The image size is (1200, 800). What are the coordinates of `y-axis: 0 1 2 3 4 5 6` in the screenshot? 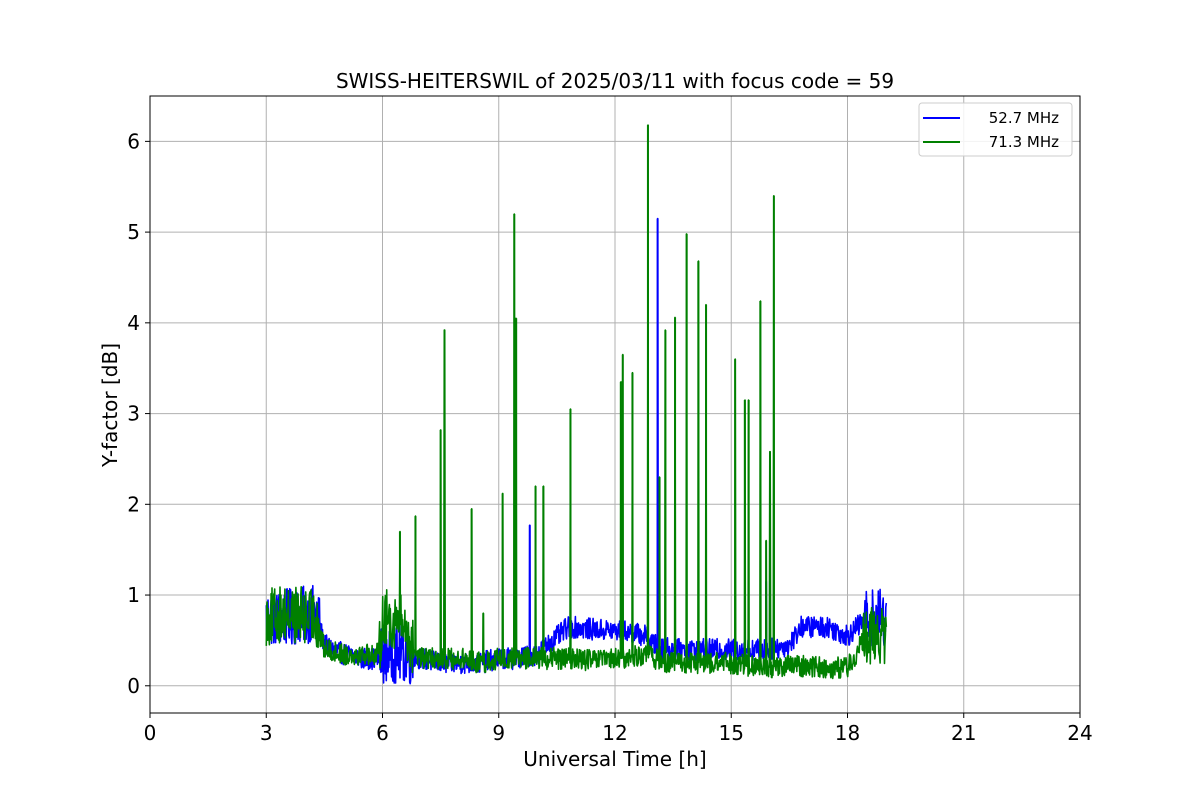 It's located at (138, 413).